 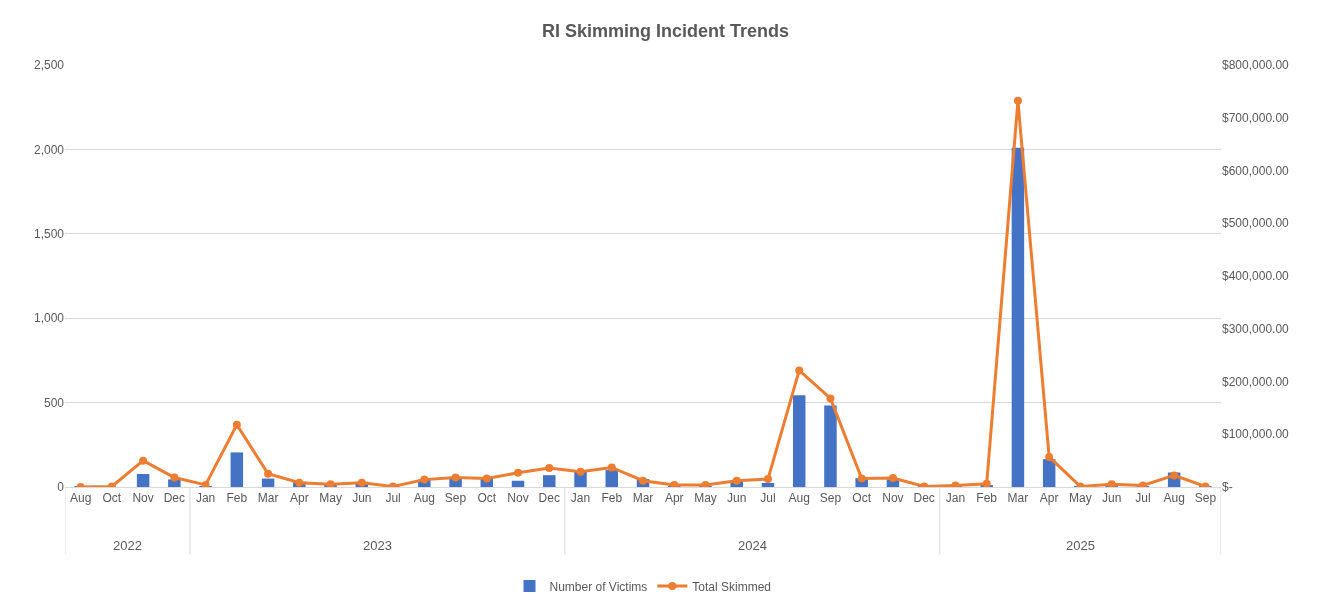 What do you see at coordinates (1256, 328) in the screenshot?
I see `y2-tick-label: $300,000.00` at bounding box center [1256, 328].